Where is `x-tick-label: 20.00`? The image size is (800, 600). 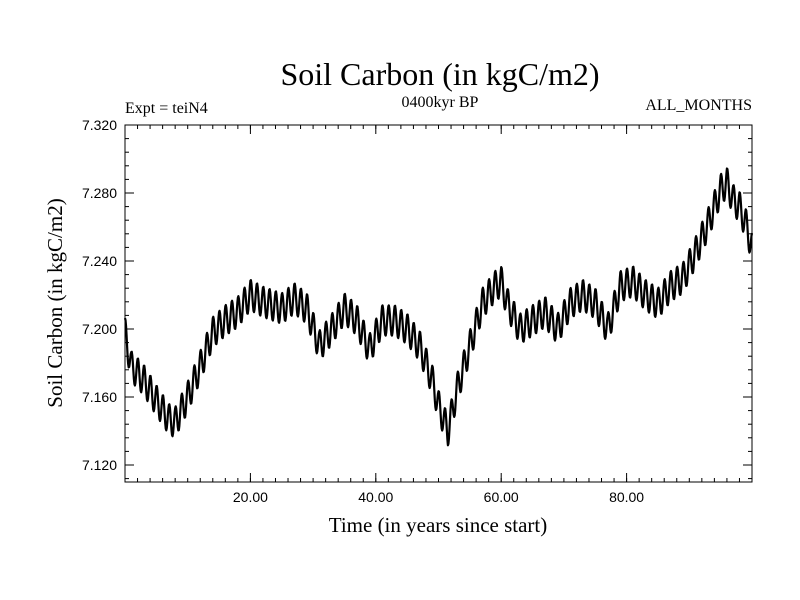 x-tick-label: 20.00 is located at coordinates (250, 497).